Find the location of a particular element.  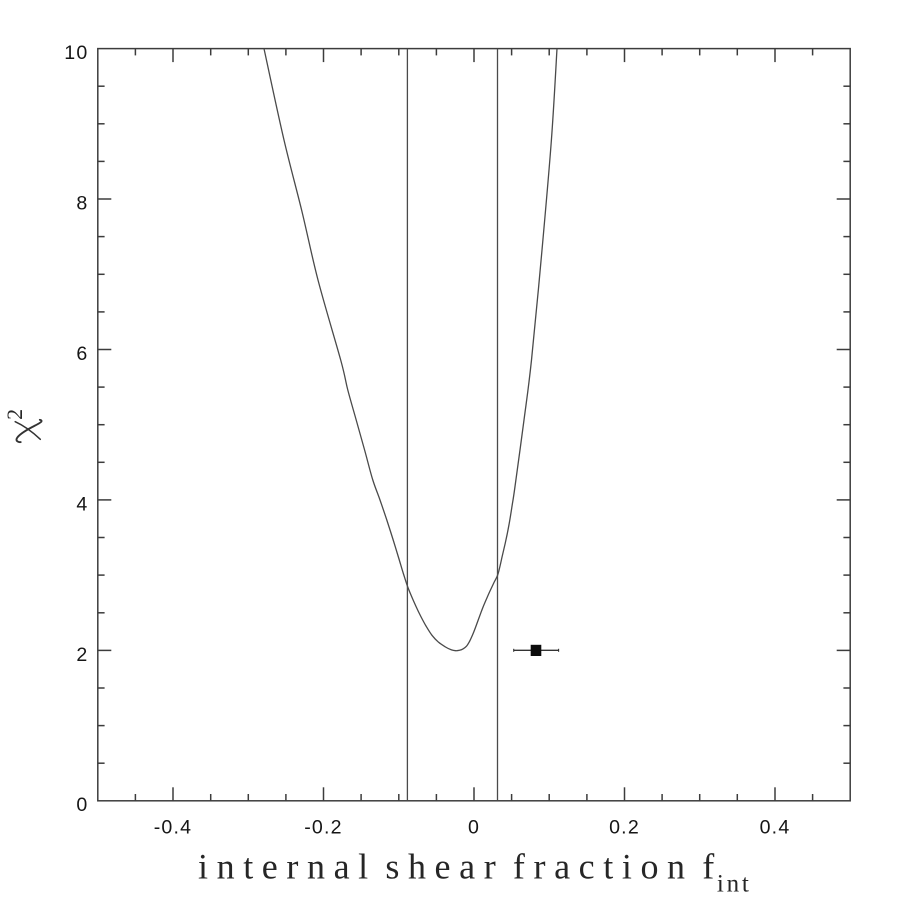

svg-text: 0.4 is located at coordinates (775, 828).